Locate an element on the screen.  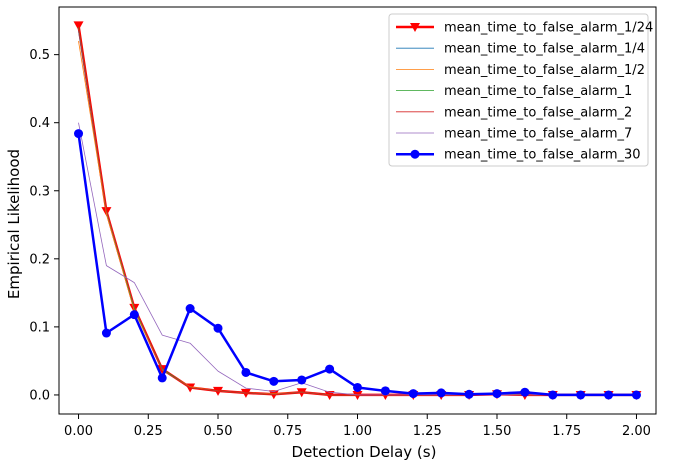
legend-item: mean_time_to_false_alarm_1/2 is located at coordinates (520, 70).